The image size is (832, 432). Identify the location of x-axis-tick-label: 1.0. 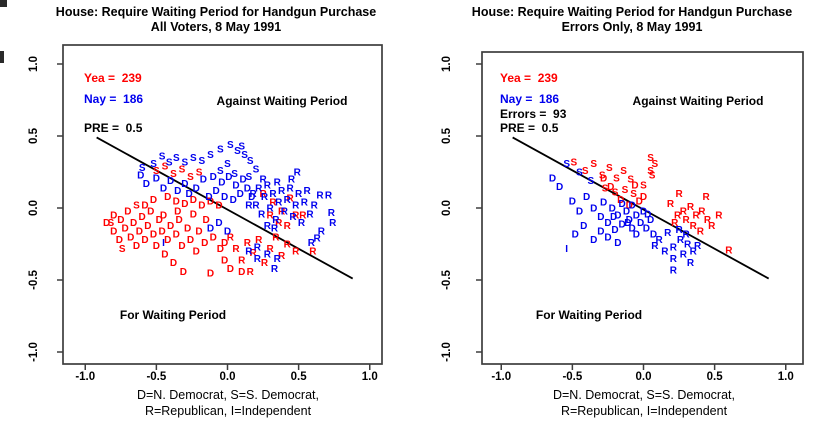
(369, 377).